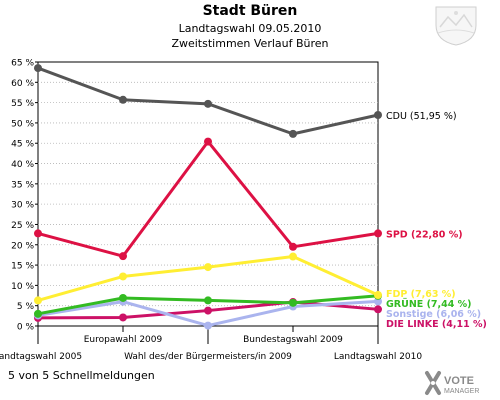 The width and height of the screenshot is (500, 400). What do you see at coordinates (22, 185) in the screenshot?
I see `y-tick-label: 35 %` at bounding box center [22, 185].